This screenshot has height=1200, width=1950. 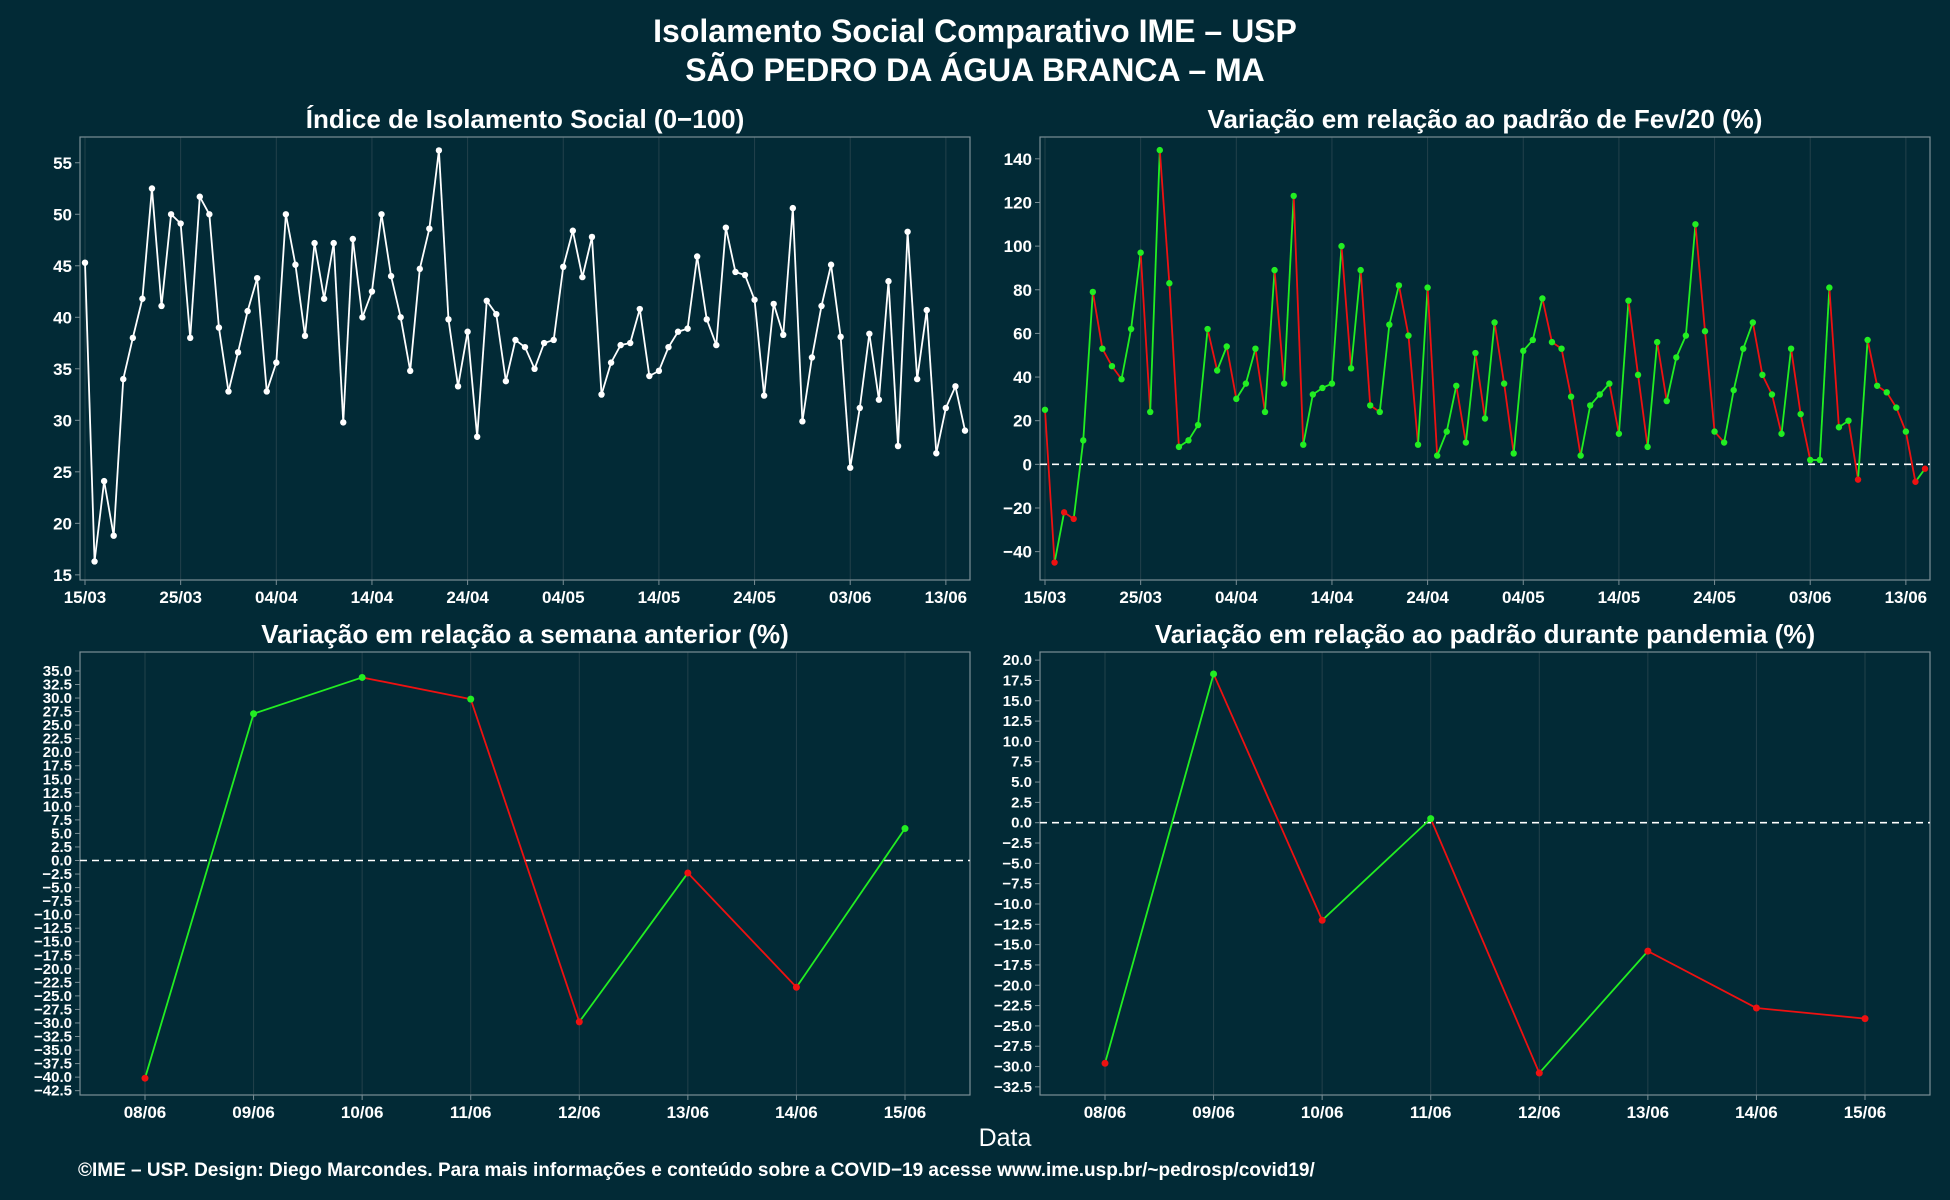 What do you see at coordinates (53, 1009) in the screenshot?
I see `y-tick-label: −27.5` at bounding box center [53, 1009].